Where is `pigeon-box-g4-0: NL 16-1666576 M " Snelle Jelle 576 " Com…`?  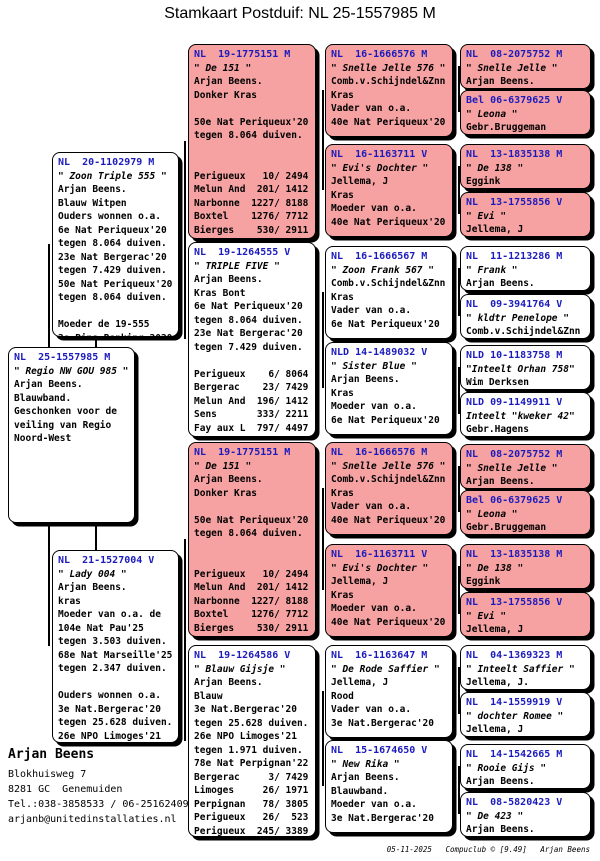 pigeon-box-g4-0: NL 16-1666576 M " Snelle Jelle 576 " Com… is located at coordinates (389, 90).